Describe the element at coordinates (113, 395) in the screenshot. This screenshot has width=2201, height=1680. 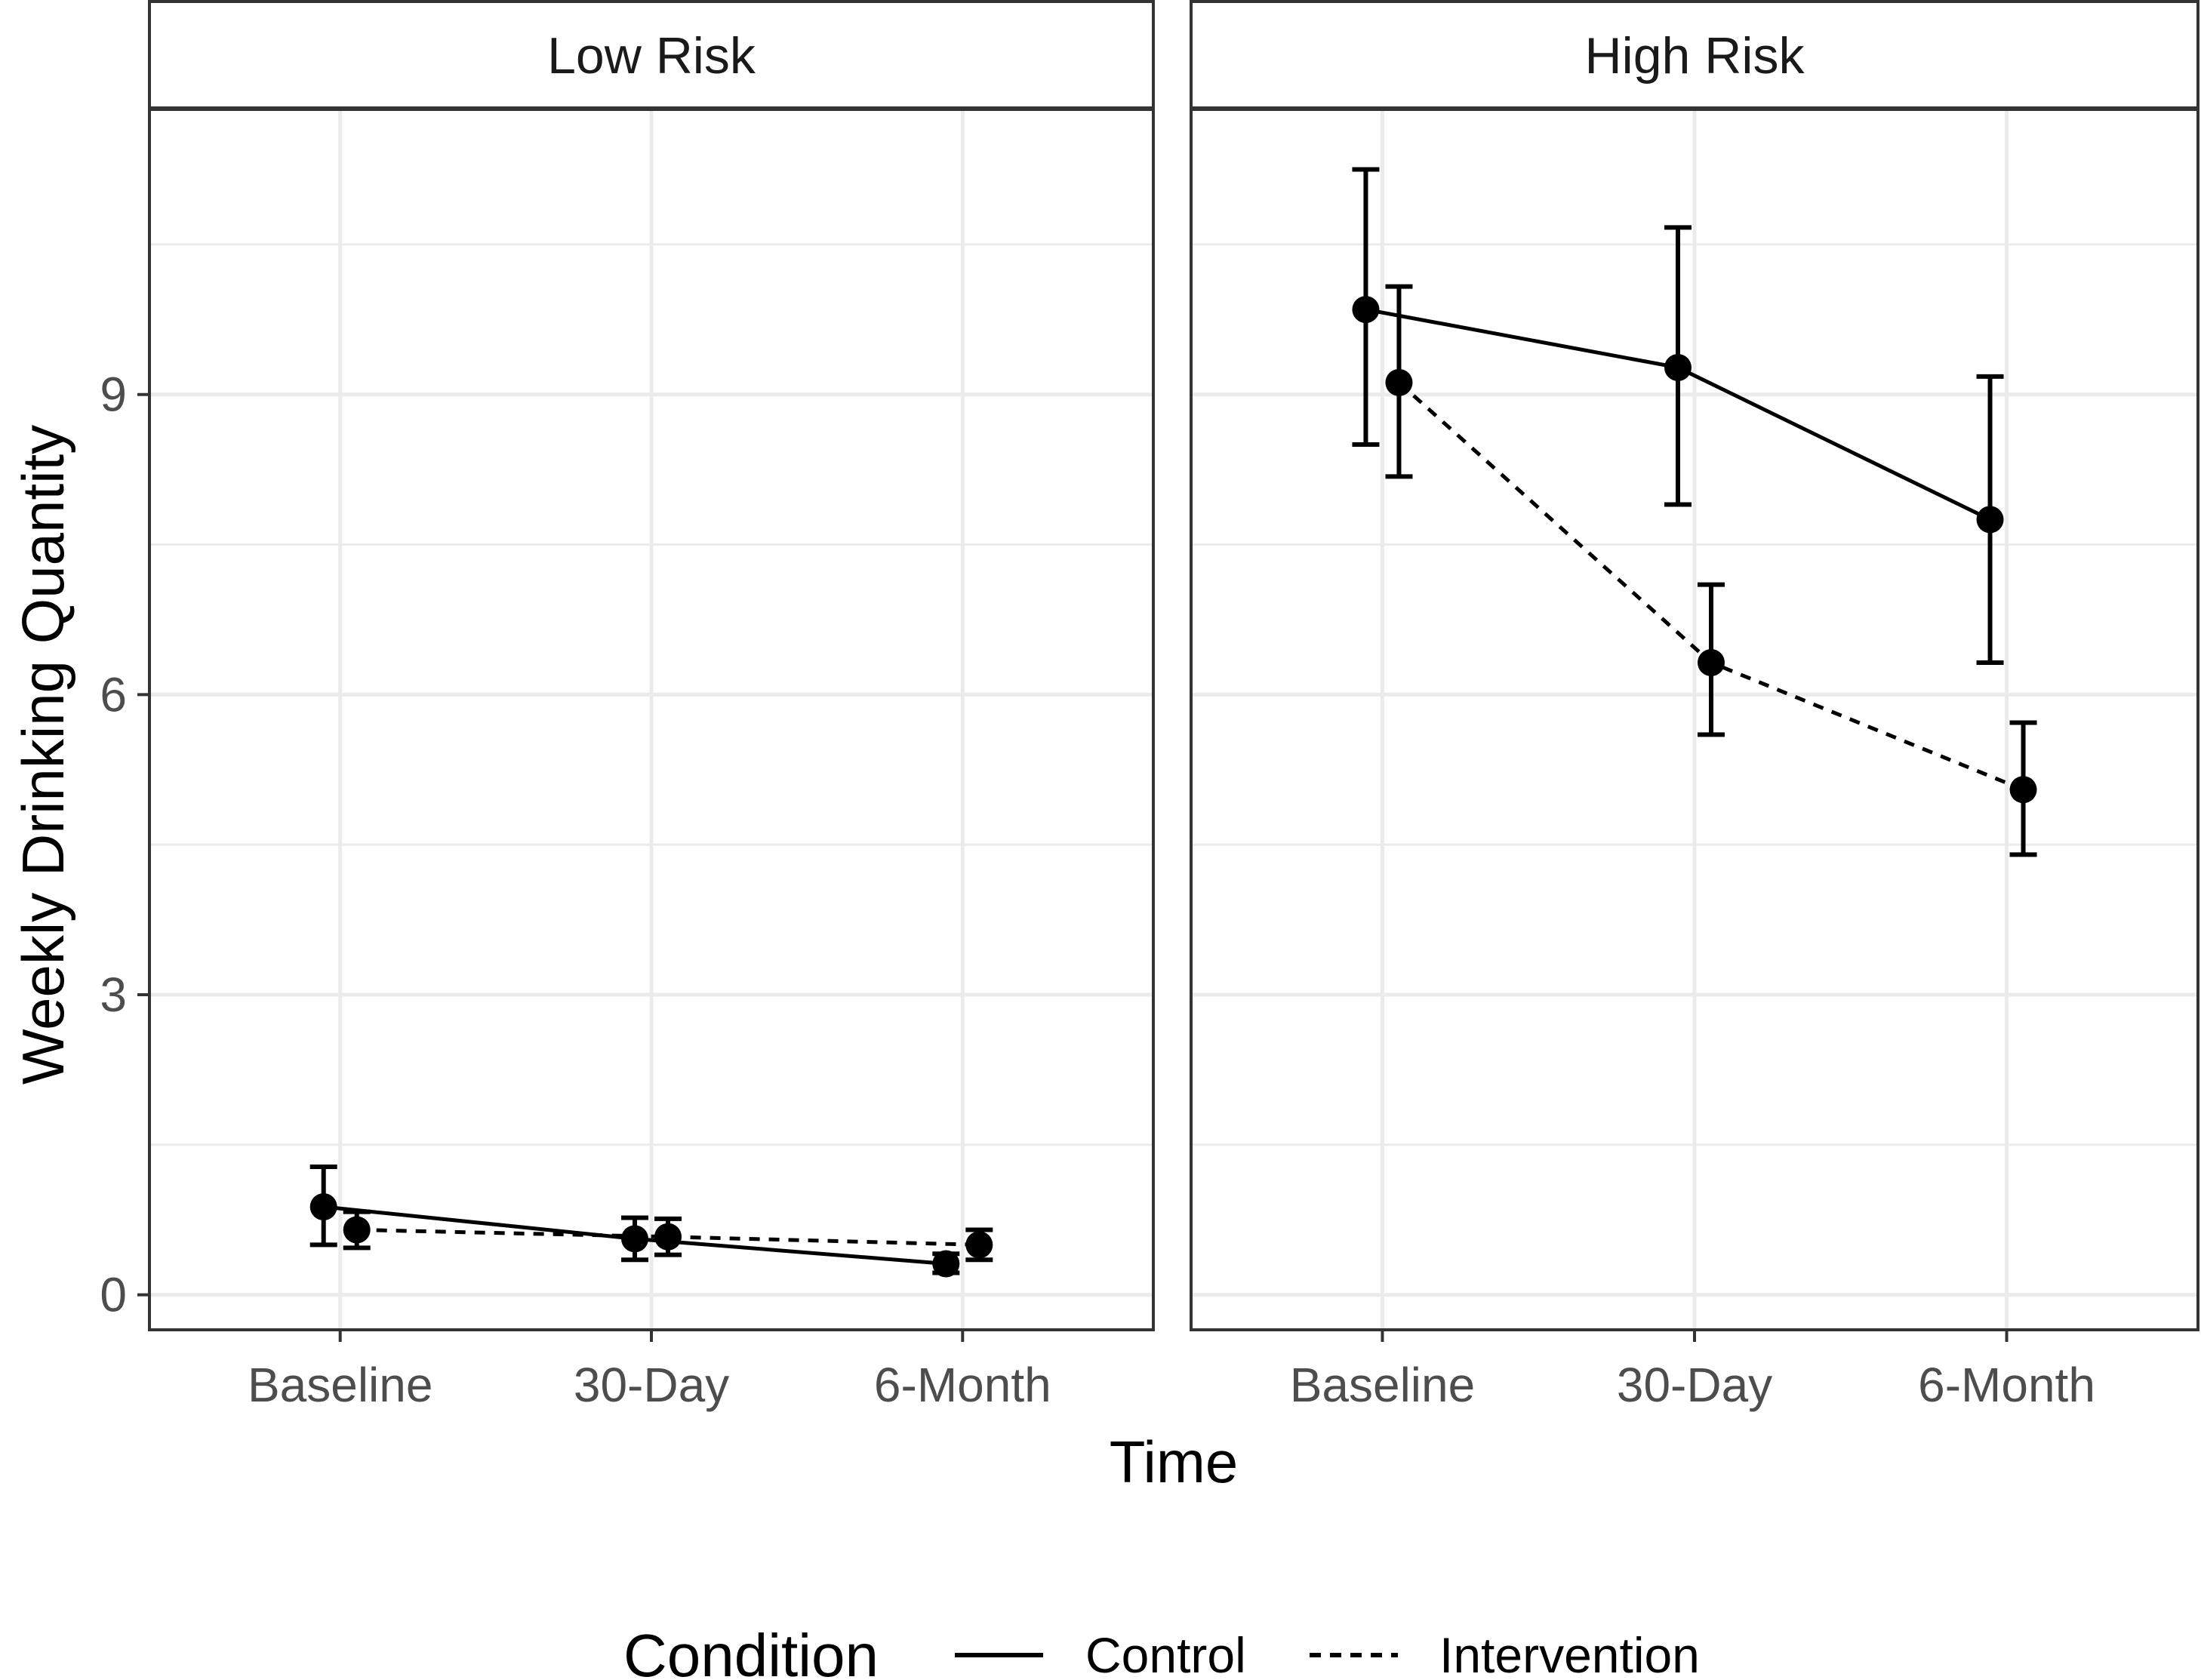
I see `y-tick-label: 9` at that location.